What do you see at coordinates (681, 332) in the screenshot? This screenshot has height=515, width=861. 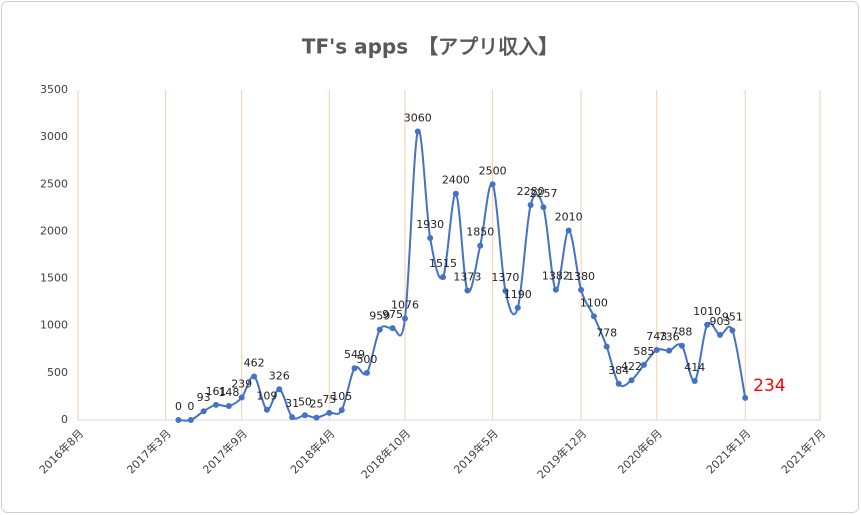 I see `data-label: 788` at bounding box center [681, 332].